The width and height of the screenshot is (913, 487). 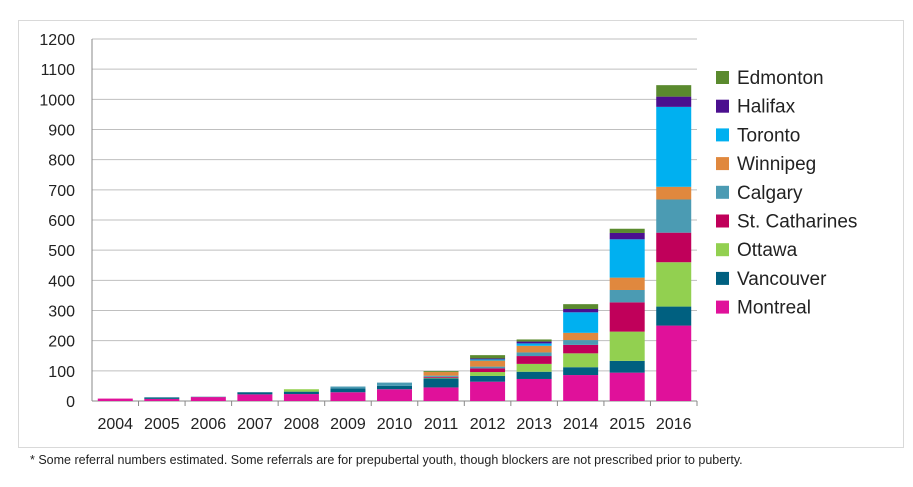 I want to click on bar-halifax-2013, so click(x=534, y=342).